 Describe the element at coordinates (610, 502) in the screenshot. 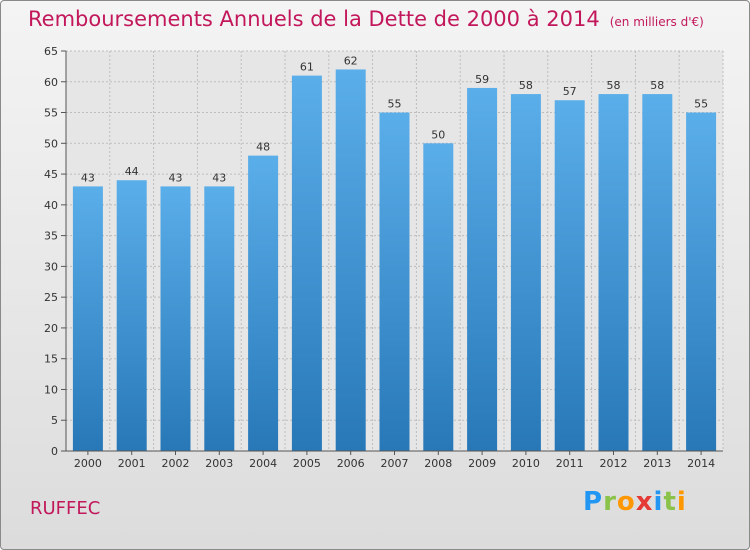

I see `logo-letter: r` at that location.